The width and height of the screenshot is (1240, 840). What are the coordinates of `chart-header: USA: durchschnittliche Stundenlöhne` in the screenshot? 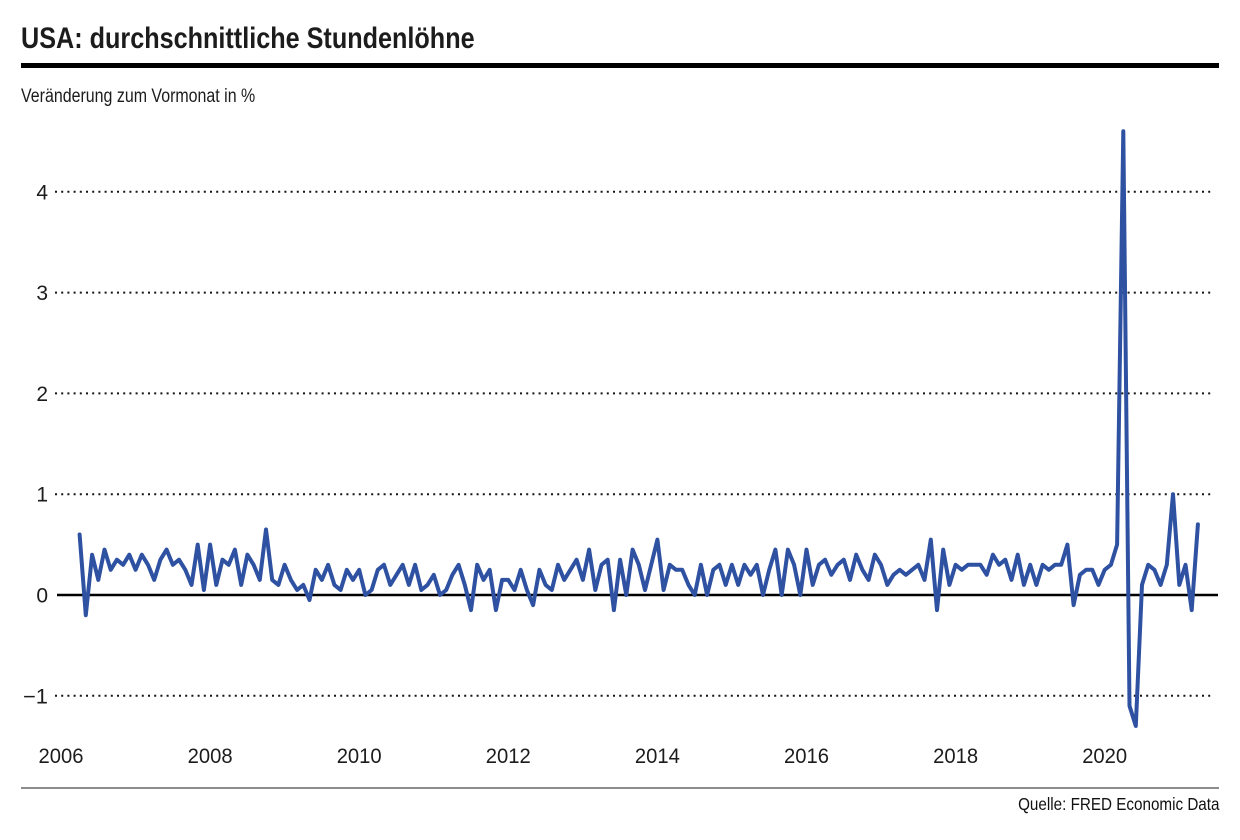 It's located at (291, 39).